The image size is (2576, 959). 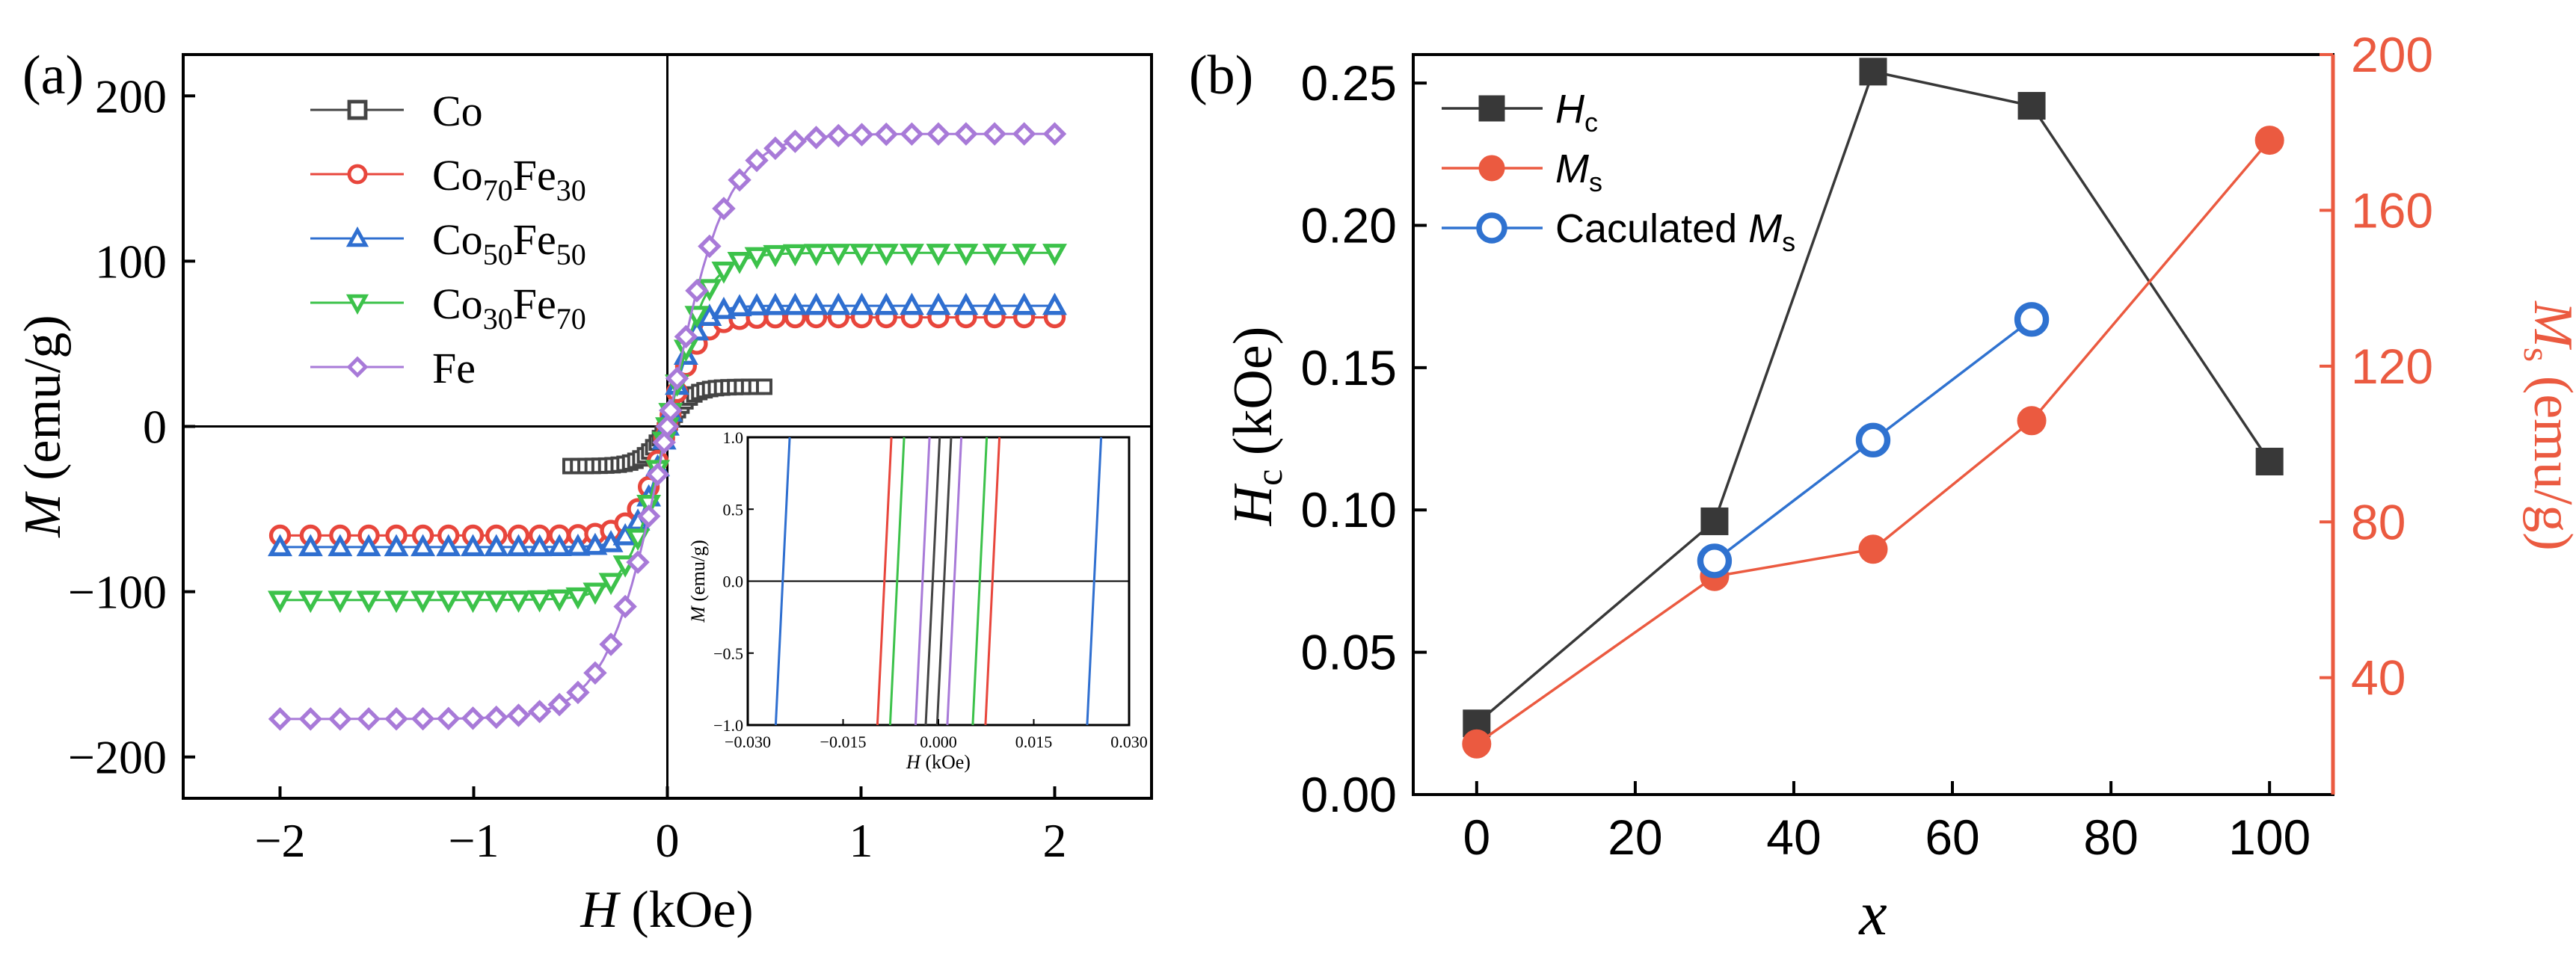 I want to click on panel-b-right-ytick-label: 160, so click(x=2392, y=210).